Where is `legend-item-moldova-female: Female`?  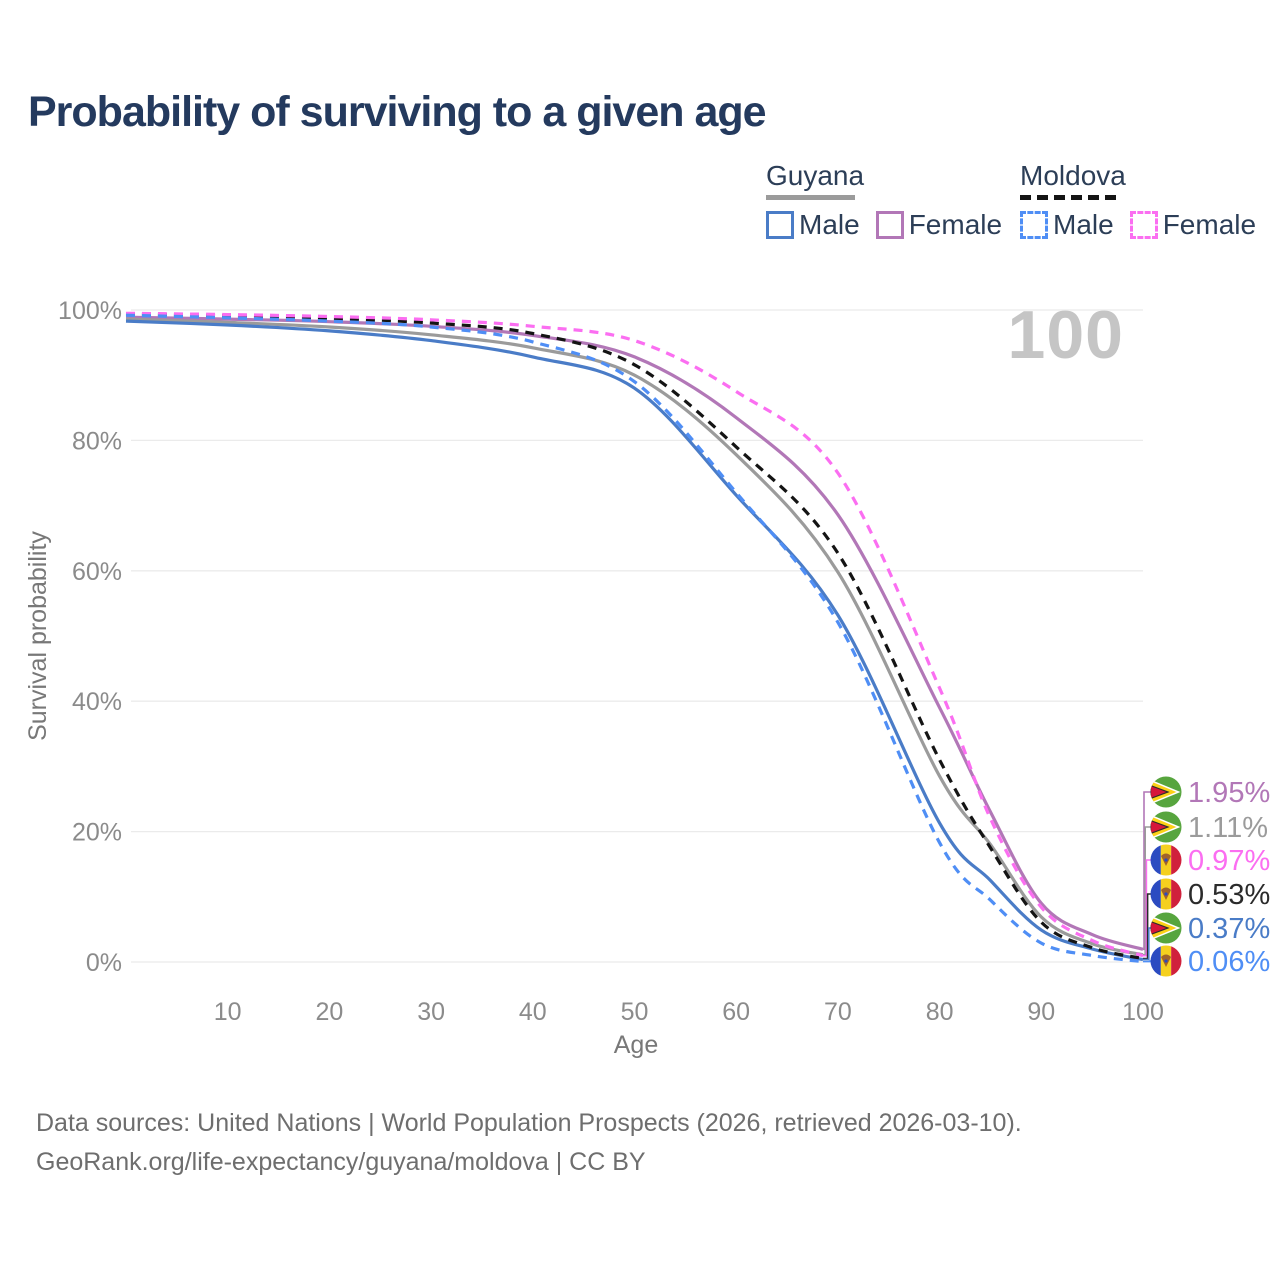 legend-item-moldova-female: Female is located at coordinates (1193, 225).